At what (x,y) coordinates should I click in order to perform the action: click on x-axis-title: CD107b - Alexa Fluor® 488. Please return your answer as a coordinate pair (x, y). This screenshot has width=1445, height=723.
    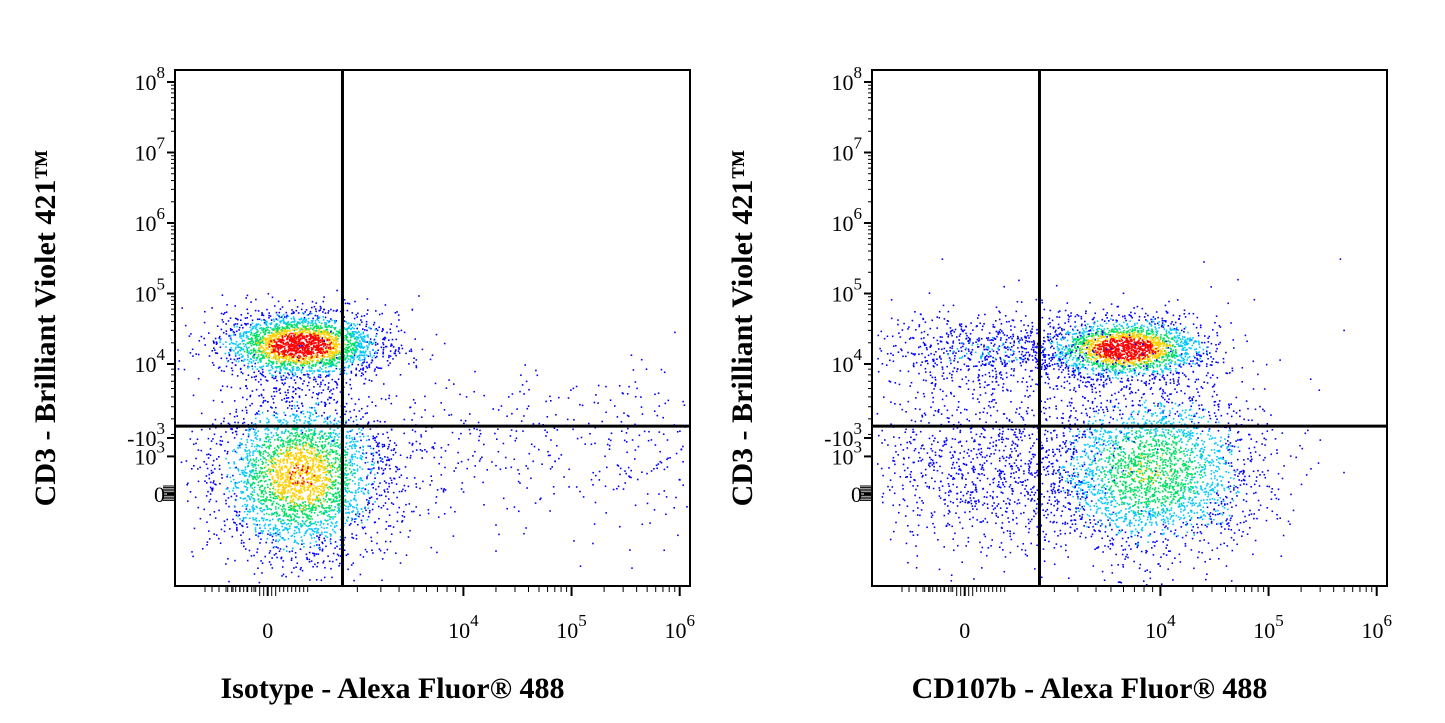
    Looking at the image, I should click on (1090, 688).